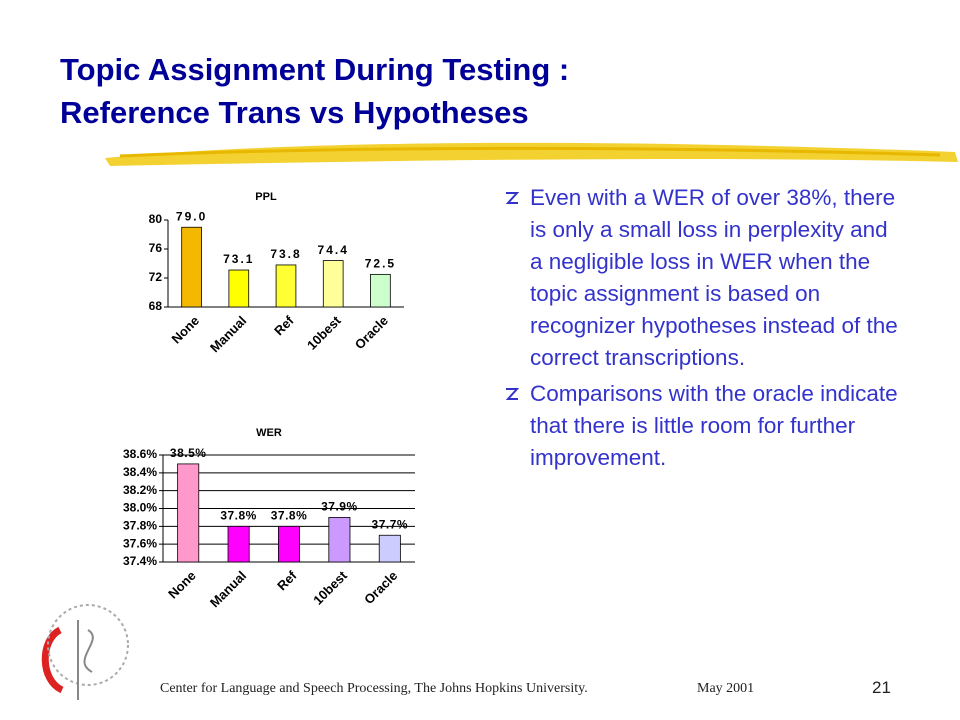 This screenshot has height=720, width=960. Describe the element at coordinates (140, 543) in the screenshot. I see `y-tick-label: 37.6%` at that location.